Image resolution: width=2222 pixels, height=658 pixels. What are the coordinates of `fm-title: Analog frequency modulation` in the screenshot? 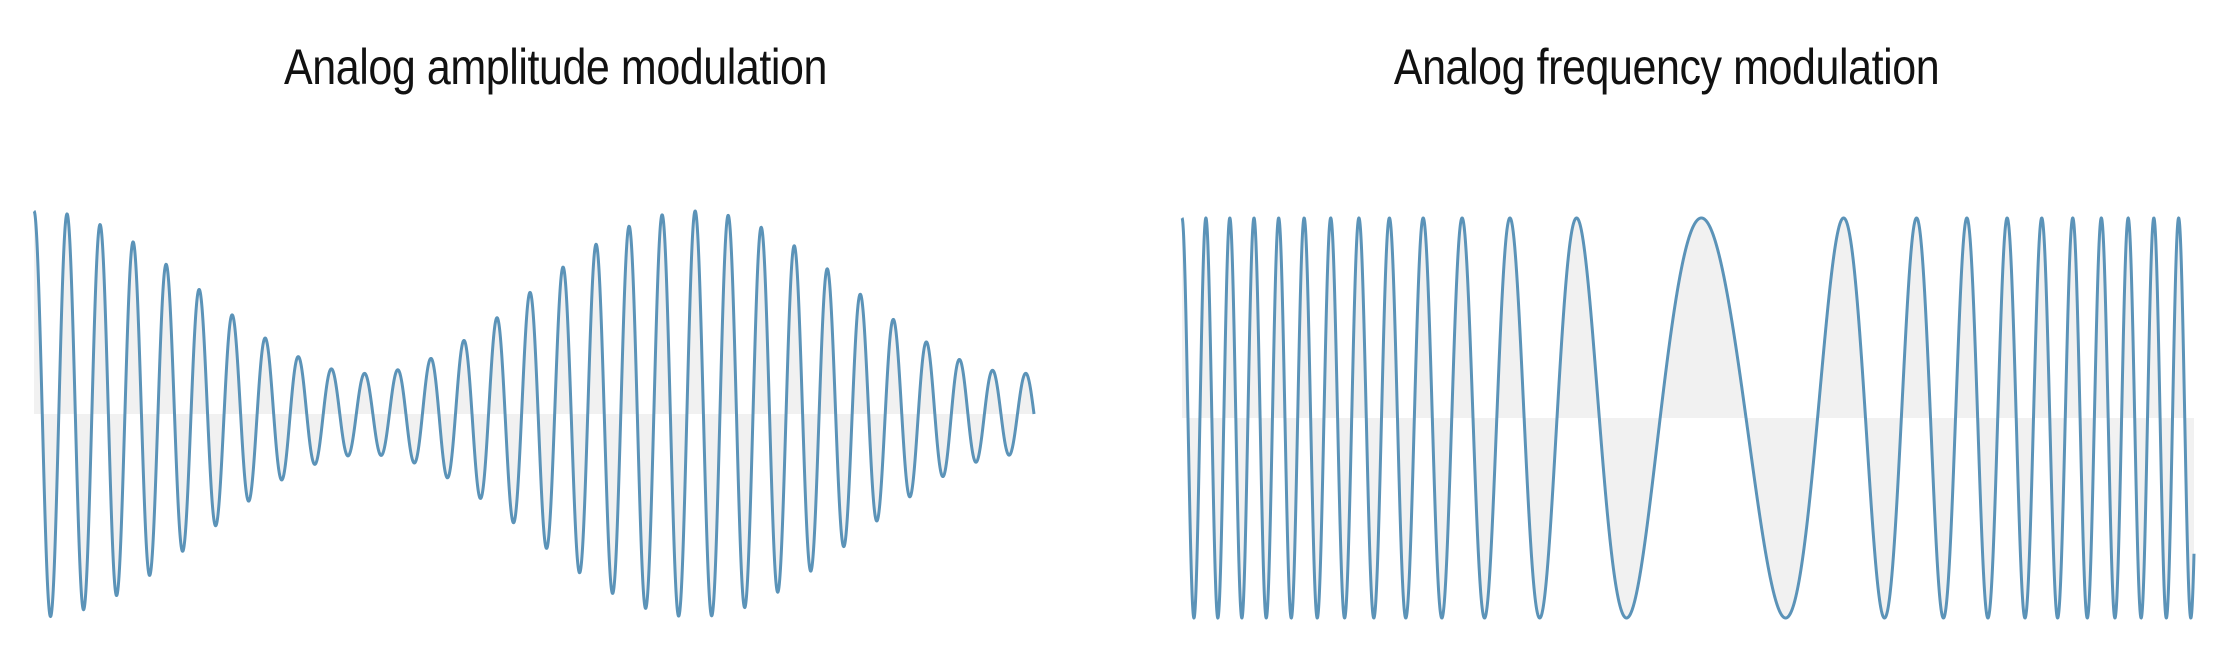 It's located at (1666, 67).